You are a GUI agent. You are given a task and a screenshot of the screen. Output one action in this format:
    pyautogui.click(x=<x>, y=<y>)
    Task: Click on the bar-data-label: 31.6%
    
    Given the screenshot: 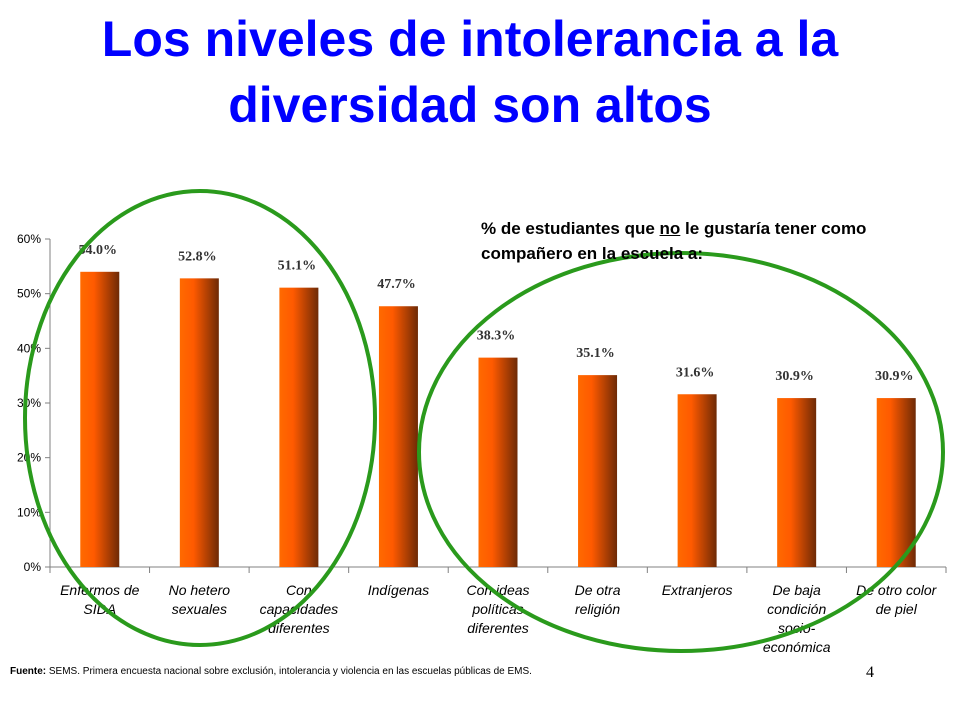 What is the action you would take?
    pyautogui.click(x=695, y=372)
    